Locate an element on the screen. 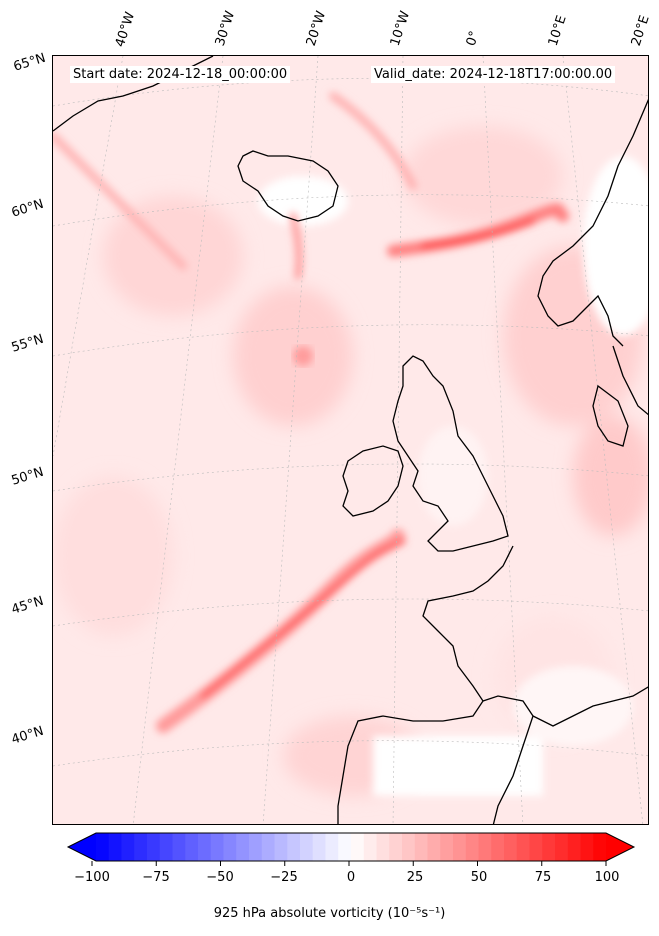  colorbar-tick-label: −100 is located at coordinates (92, 877).